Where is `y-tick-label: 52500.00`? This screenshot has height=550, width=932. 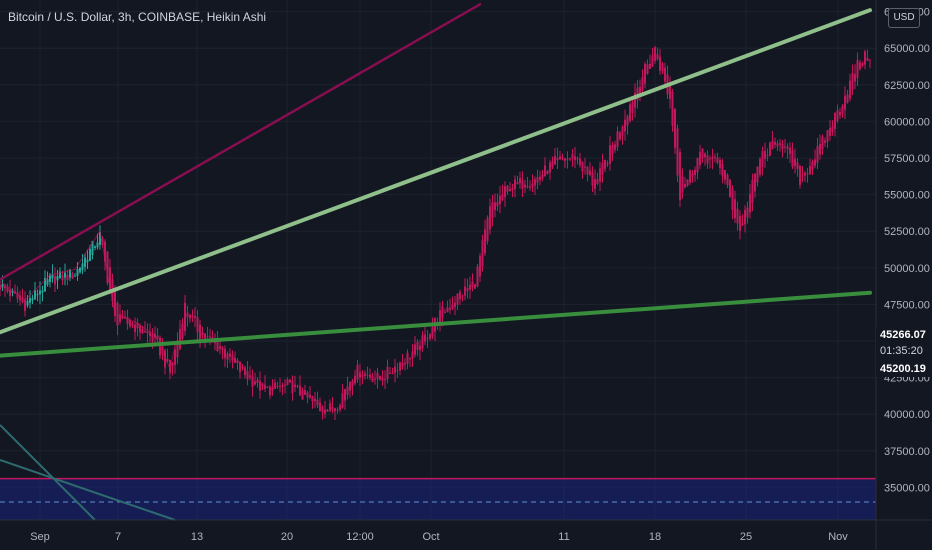 y-tick-label: 52500.00 is located at coordinates (907, 232).